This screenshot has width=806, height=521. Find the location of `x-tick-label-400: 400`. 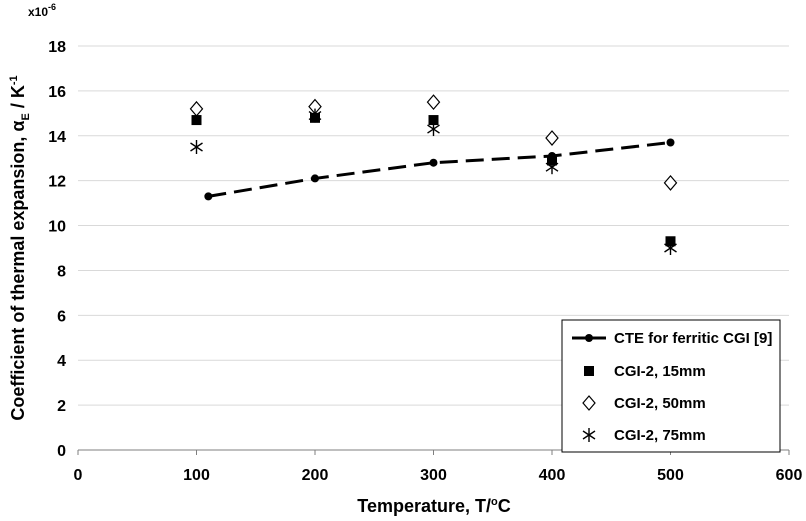

x-tick-label-400: 400 is located at coordinates (552, 475).